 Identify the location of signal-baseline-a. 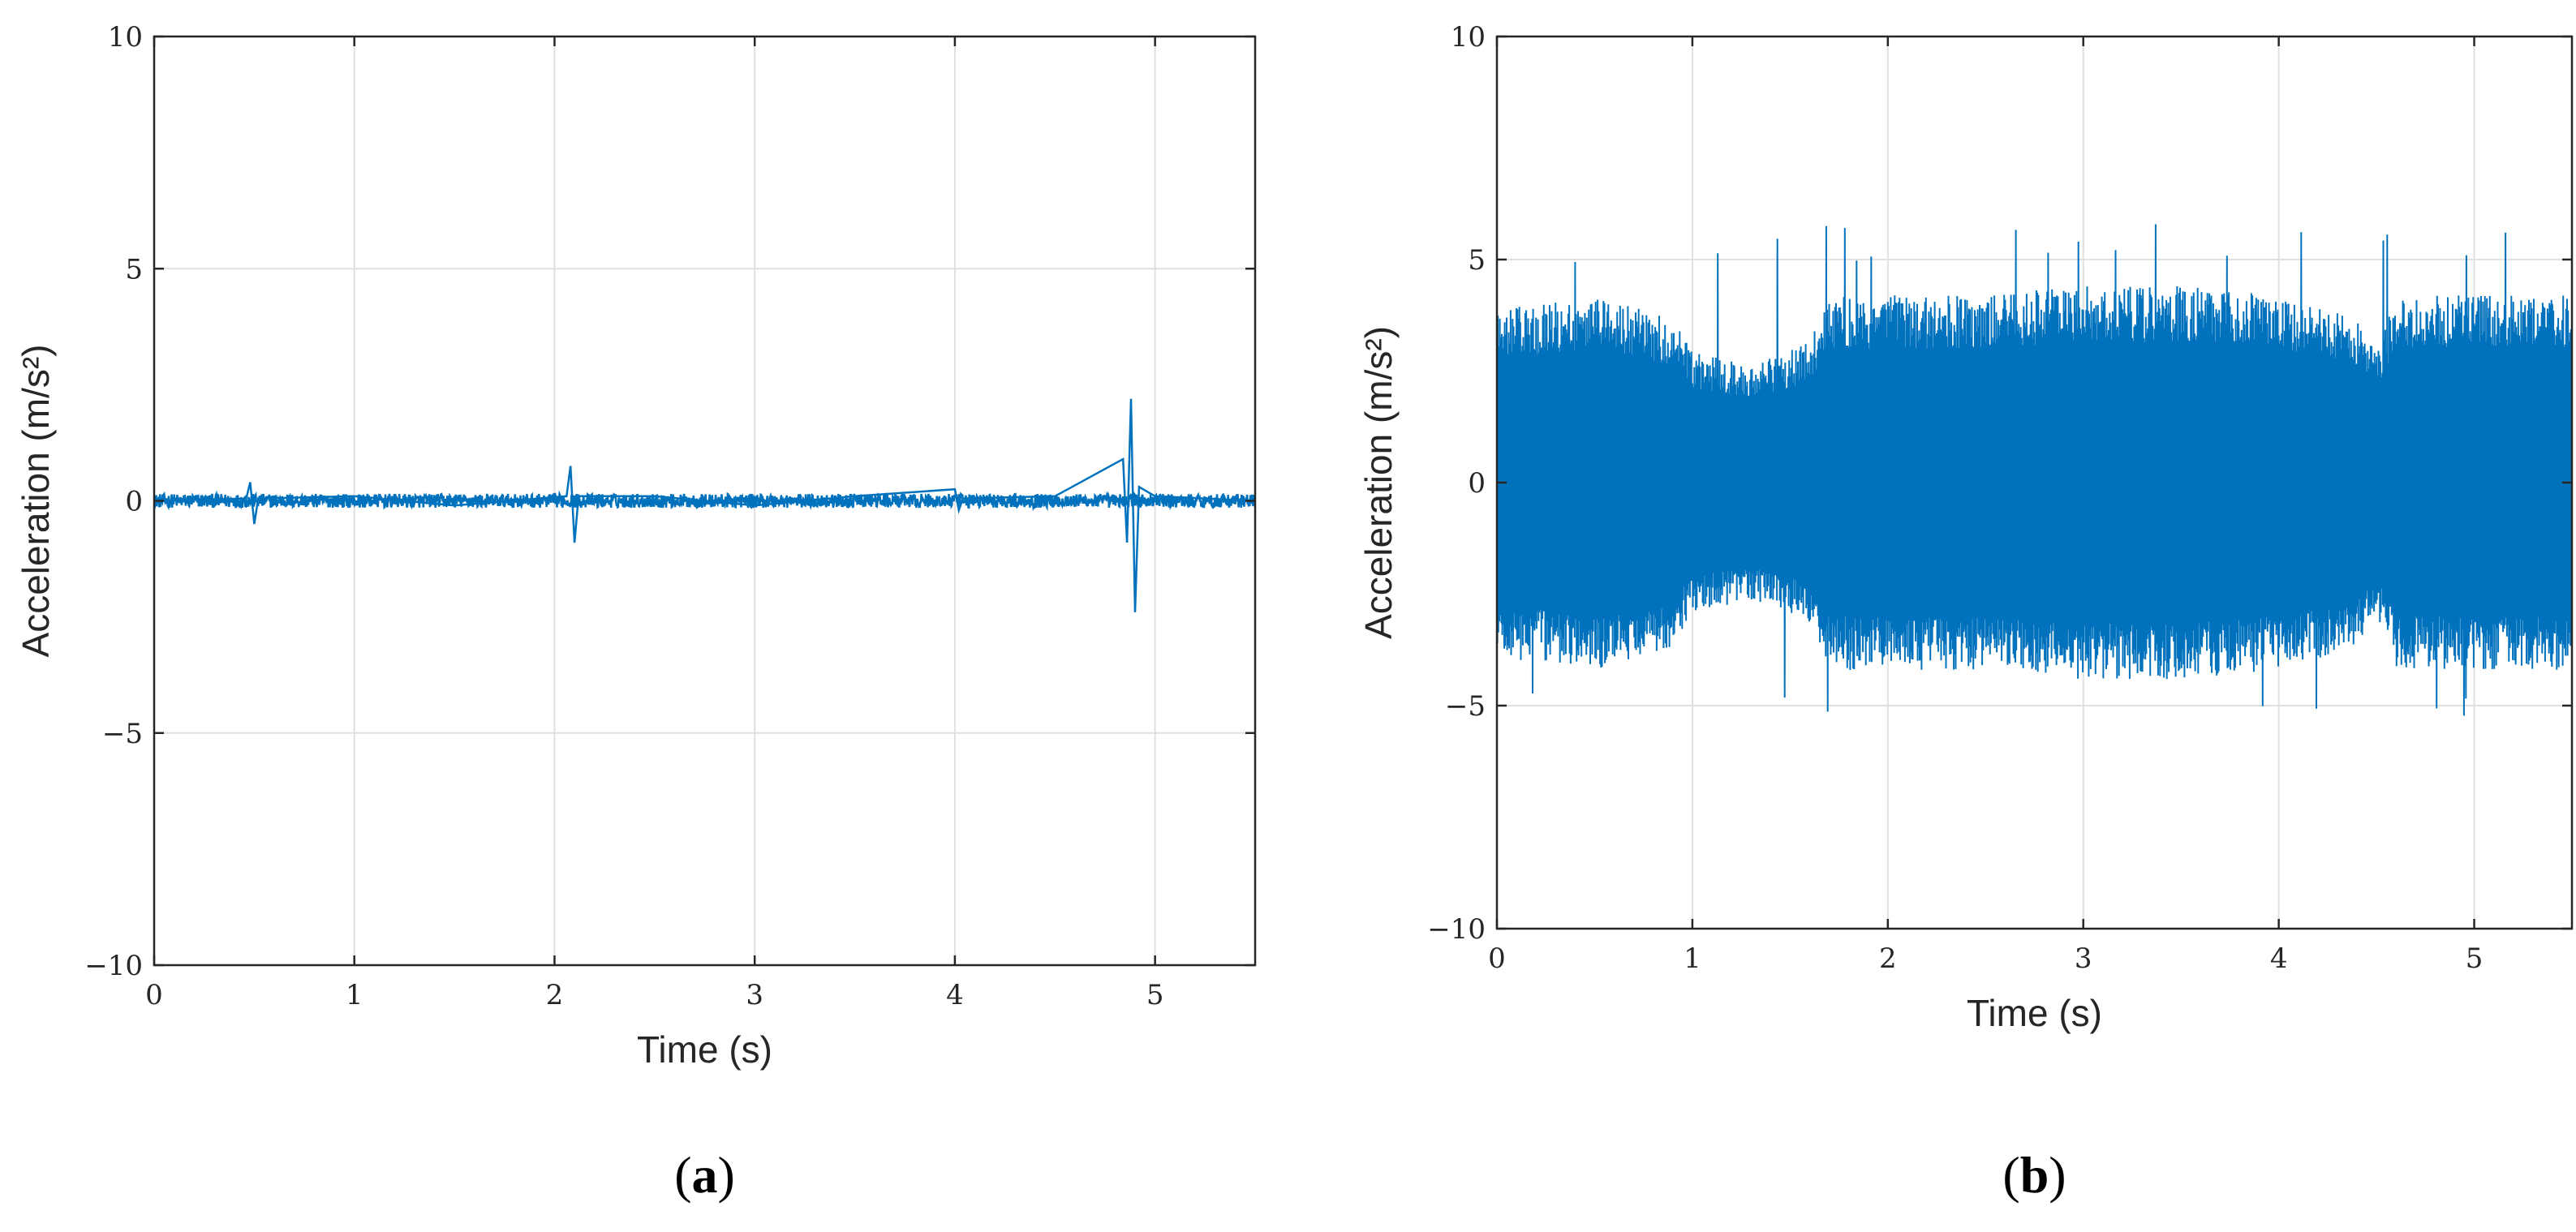
(705, 501).